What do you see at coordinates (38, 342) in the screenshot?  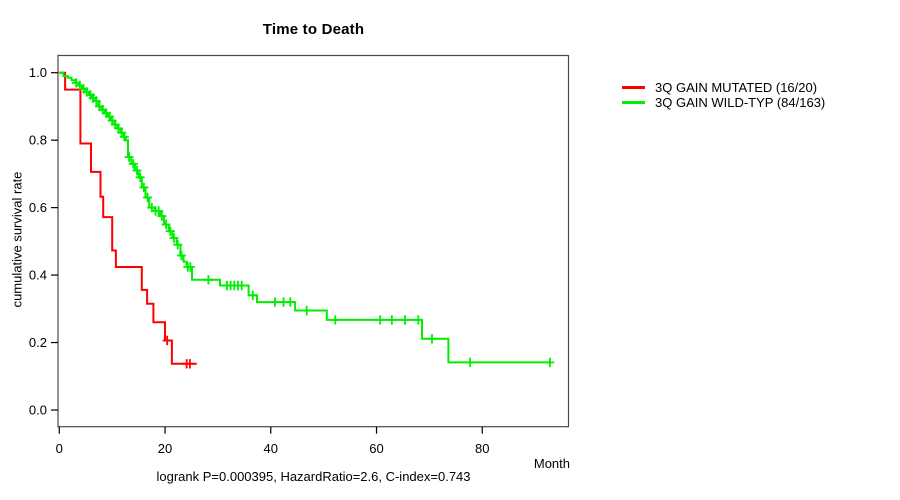 I see `y-tick-label: 0.2` at bounding box center [38, 342].